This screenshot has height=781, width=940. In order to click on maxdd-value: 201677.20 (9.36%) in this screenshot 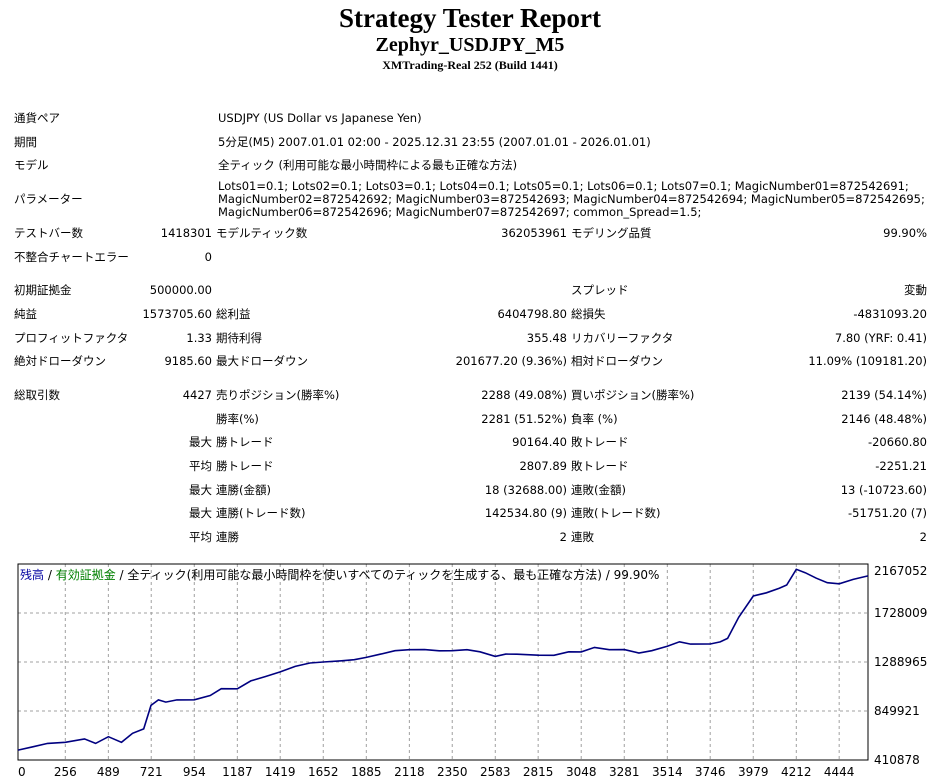, I will do `click(511, 361)`.